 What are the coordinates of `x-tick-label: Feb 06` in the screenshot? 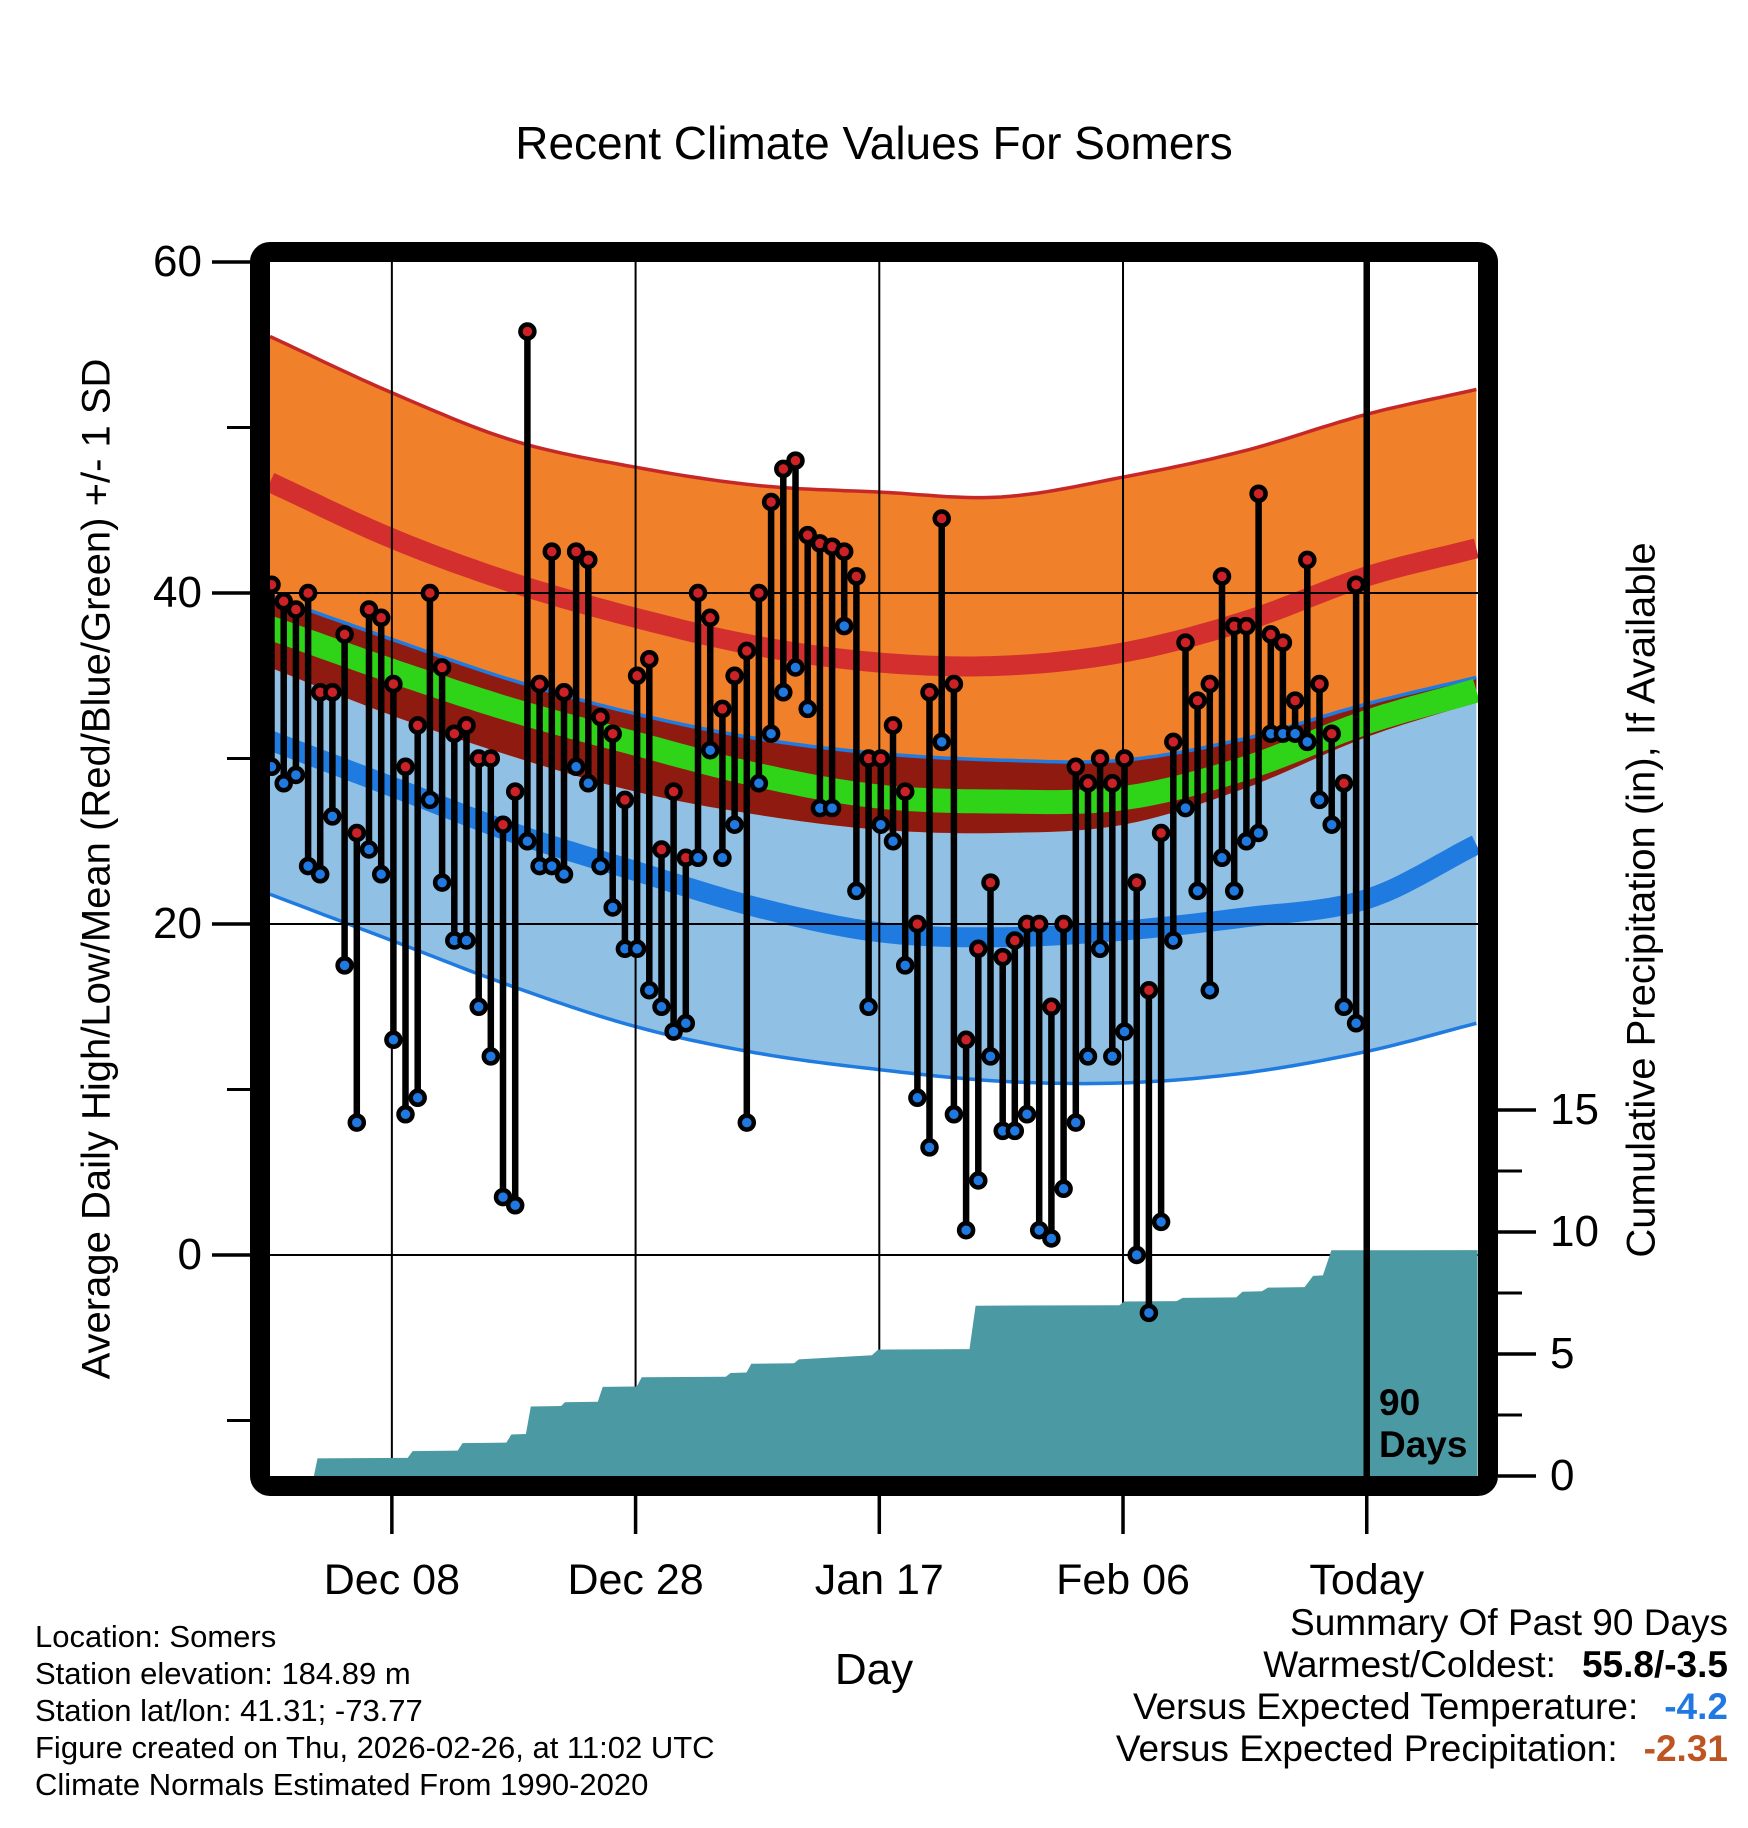 It's located at (1123, 1580).